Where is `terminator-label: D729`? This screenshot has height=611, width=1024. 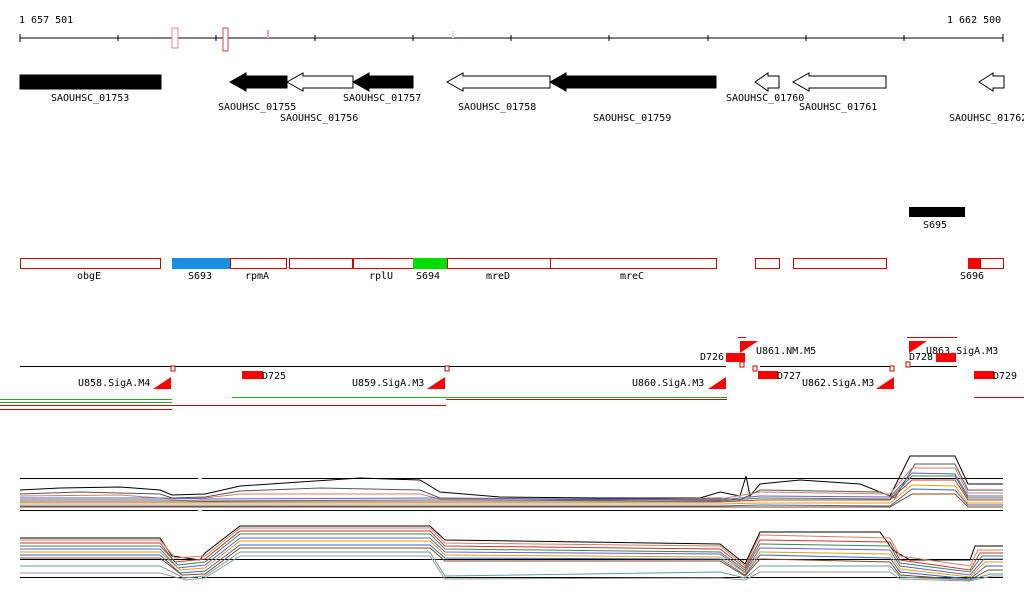
terminator-label: D729 is located at coordinates (1005, 376).